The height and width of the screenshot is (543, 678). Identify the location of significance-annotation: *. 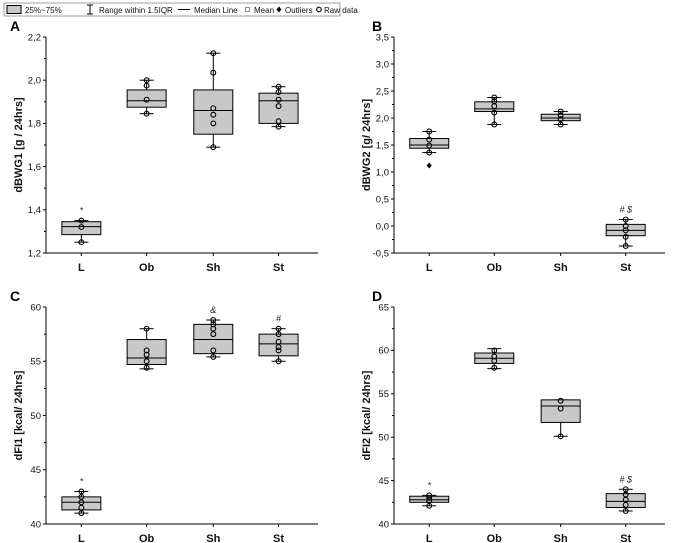
(429, 485).